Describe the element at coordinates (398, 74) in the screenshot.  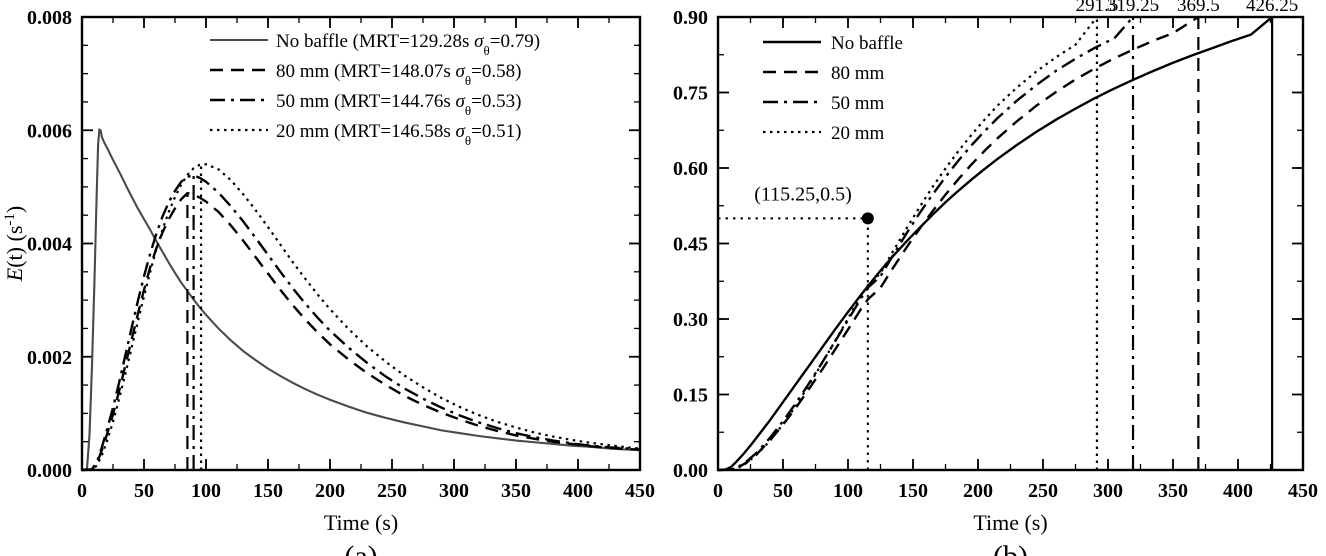
I see `legend-label: 80 mm (MRT=148.07s σθ=0.58)` at that location.